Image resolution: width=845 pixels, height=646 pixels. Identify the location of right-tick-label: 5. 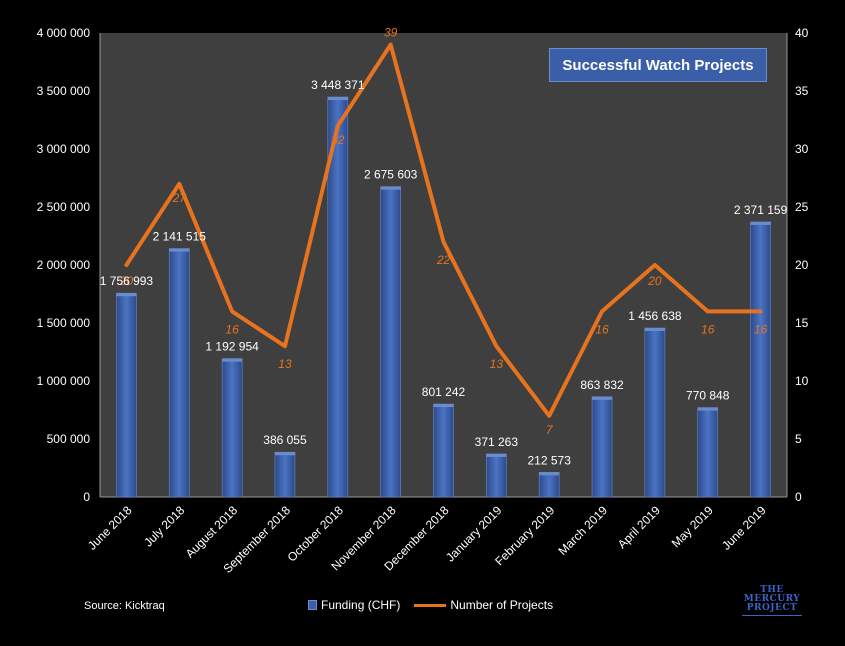
(798, 439).